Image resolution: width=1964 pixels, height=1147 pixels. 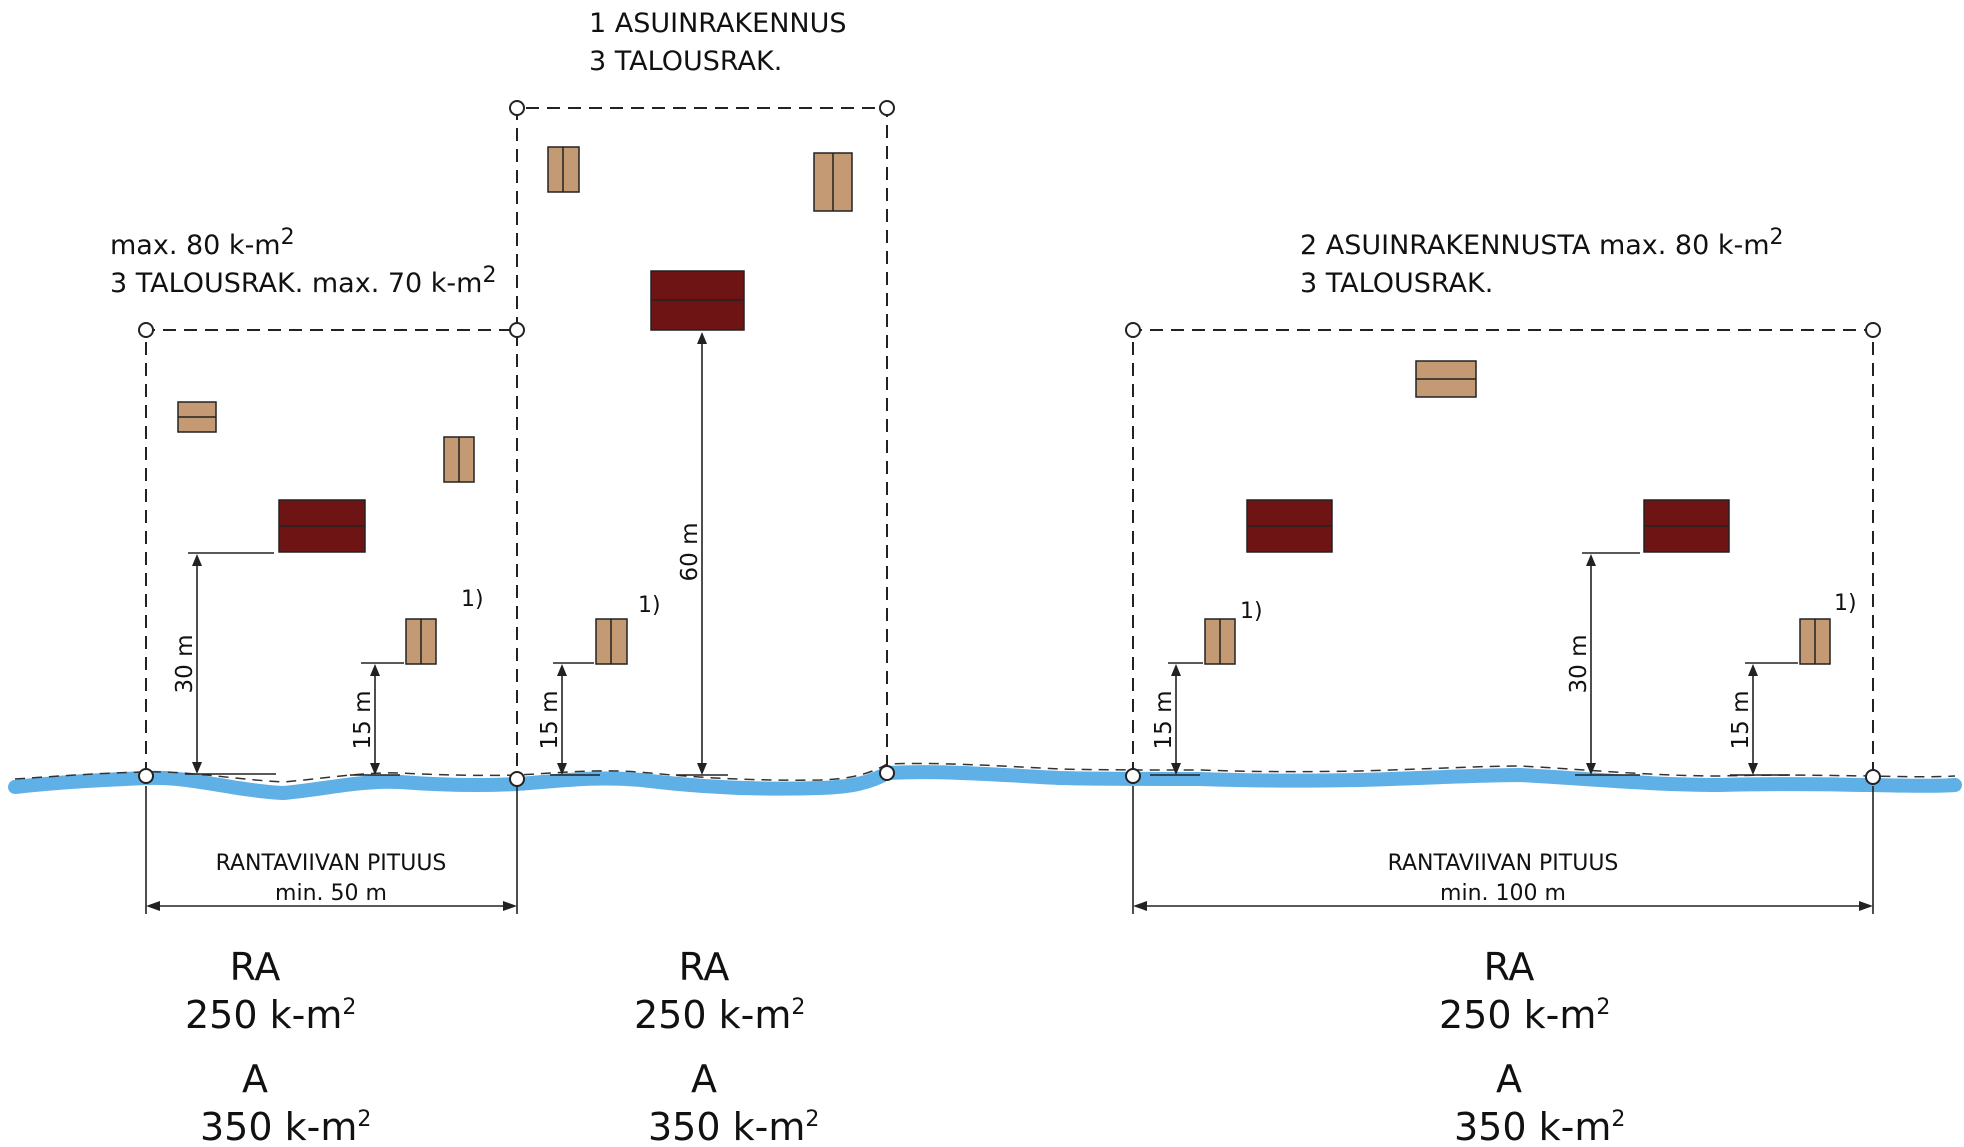 I want to click on distance-dimension-30m-left, so click(x=230, y=663).